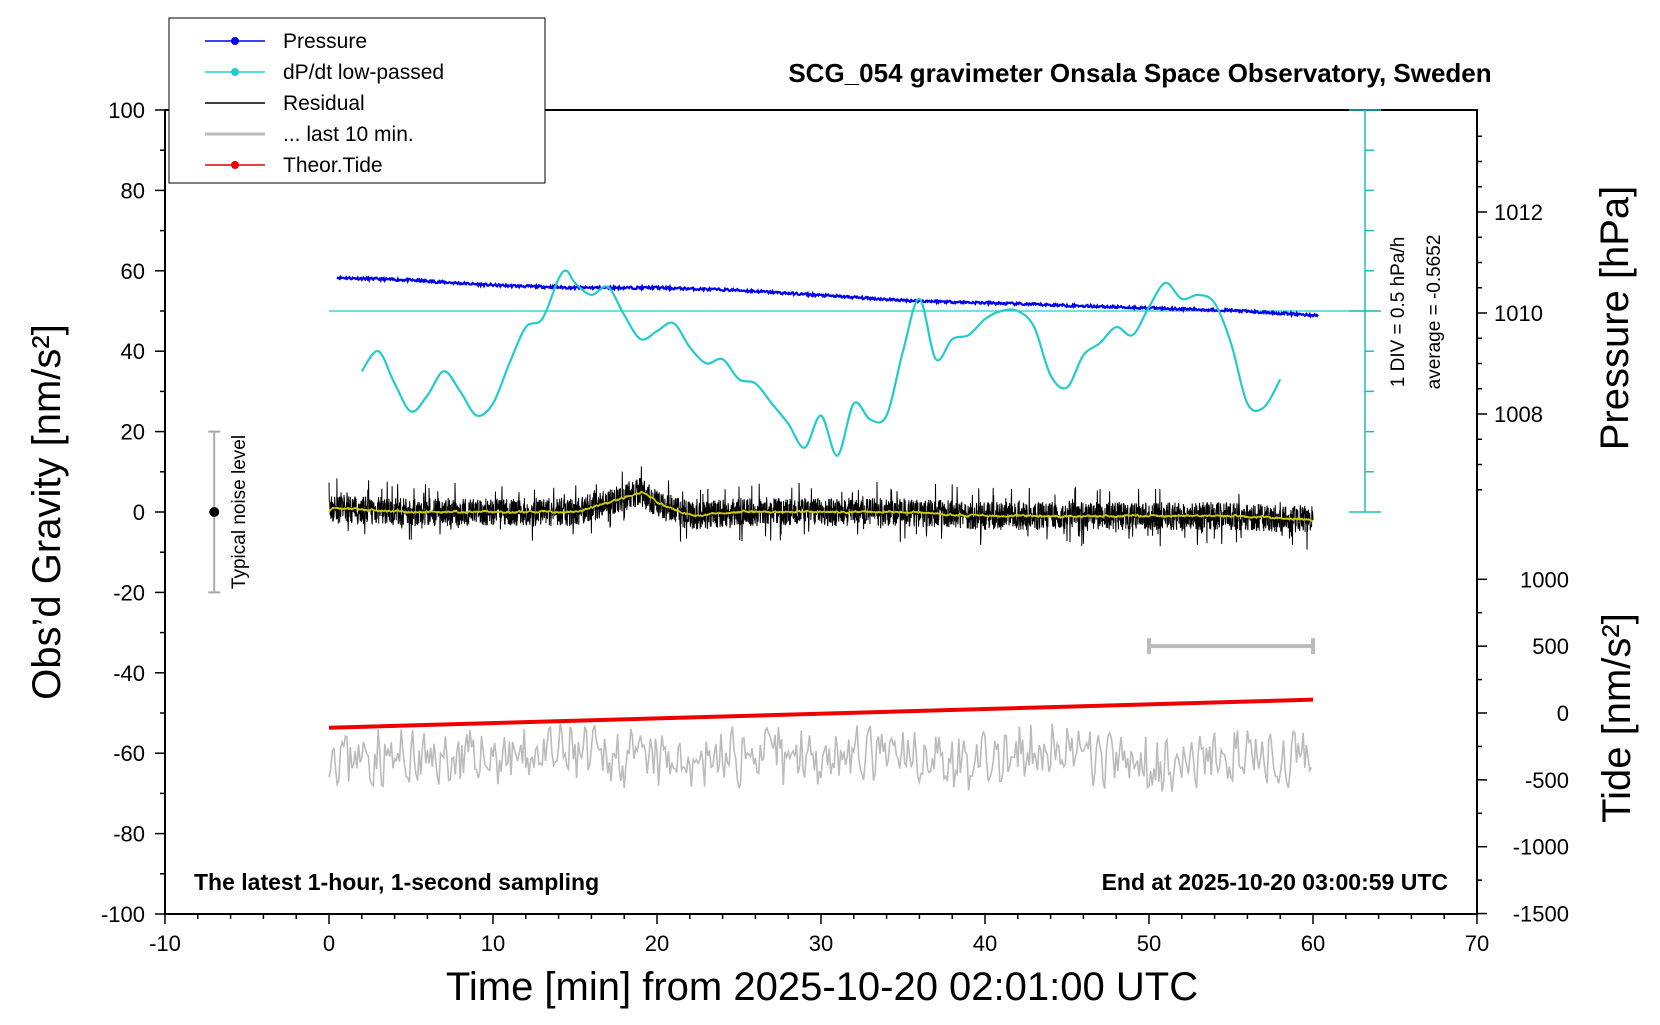 Image resolution: width=1660 pixels, height=1025 pixels. I want to click on noise-level-indicator, so click(214, 512).